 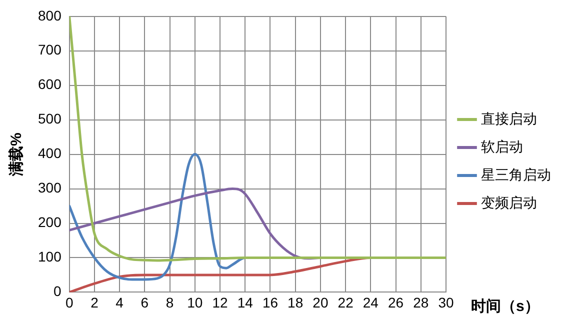 I want to click on legend-label: 星三角启动, so click(x=516, y=174).